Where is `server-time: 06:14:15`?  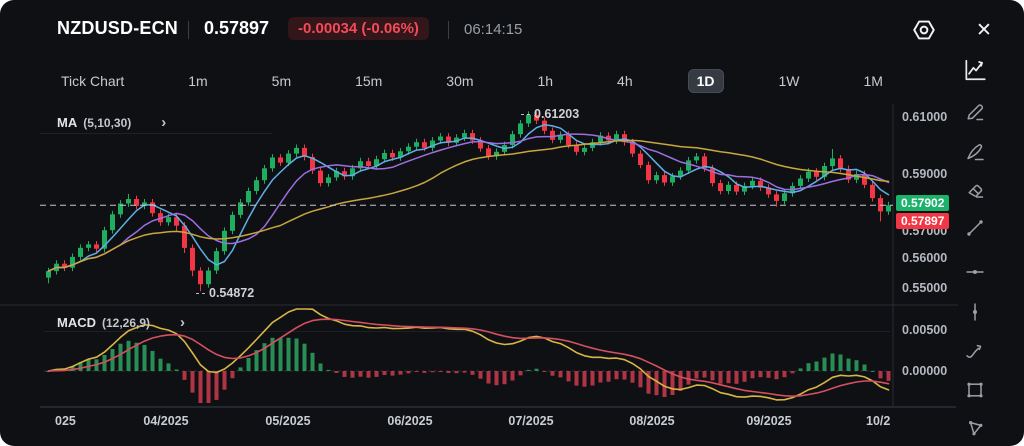
server-time: 06:14:15 is located at coordinates (493, 29).